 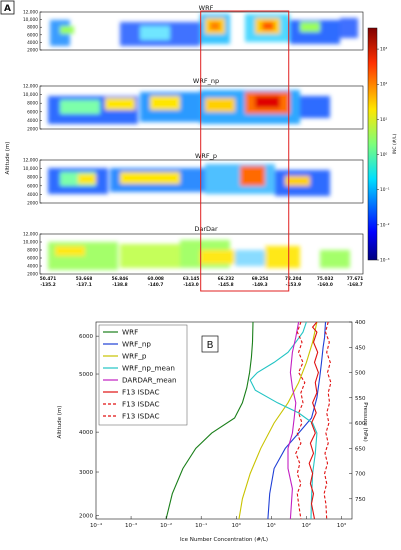 I want to click on heatmap-xtick-lon: -137.1, so click(x=83, y=285).